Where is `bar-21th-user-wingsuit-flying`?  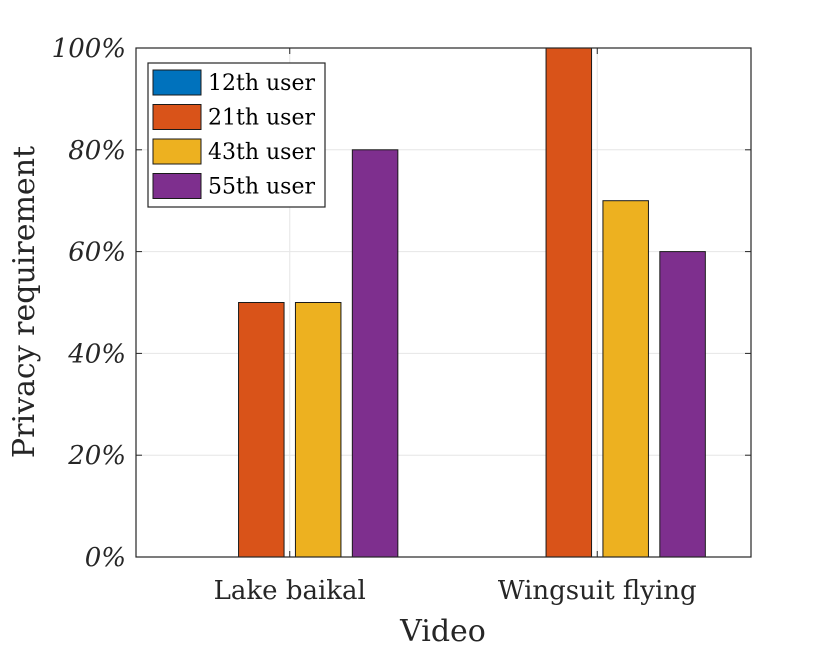
bar-21th-user-wingsuit-flying is located at coordinates (569, 302).